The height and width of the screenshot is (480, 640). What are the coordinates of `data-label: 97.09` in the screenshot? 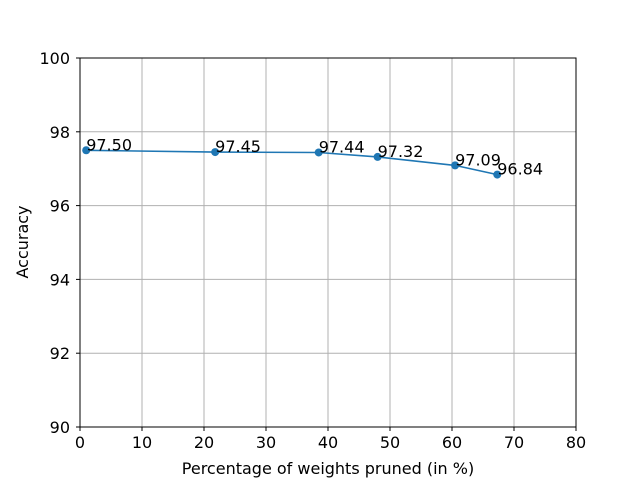 It's located at (478, 159).